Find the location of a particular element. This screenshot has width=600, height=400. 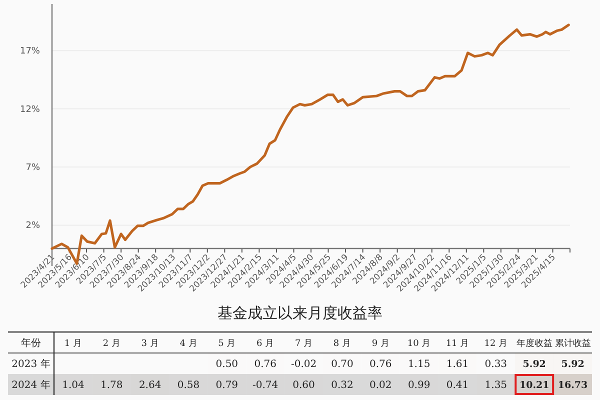

x-tick-label: 累计收益 is located at coordinates (572, 343).